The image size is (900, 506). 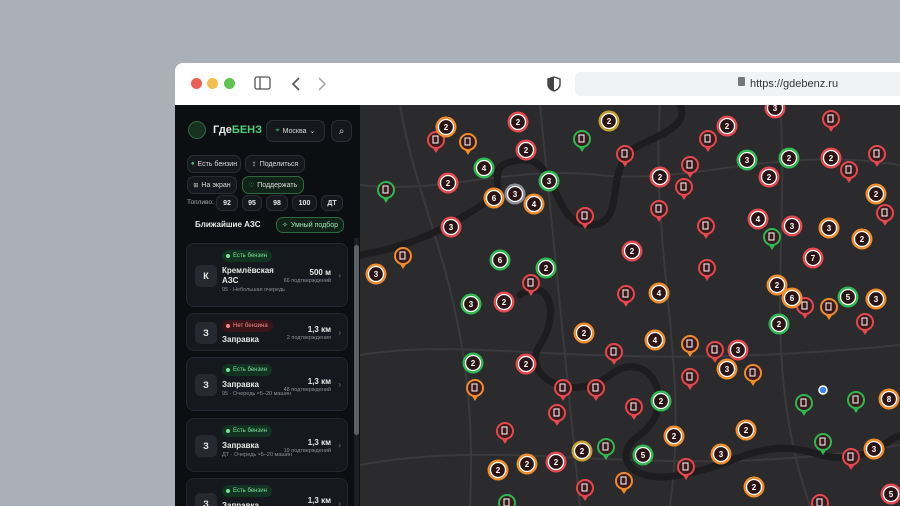 I want to click on fuel-chip: 92, so click(x=227, y=203).